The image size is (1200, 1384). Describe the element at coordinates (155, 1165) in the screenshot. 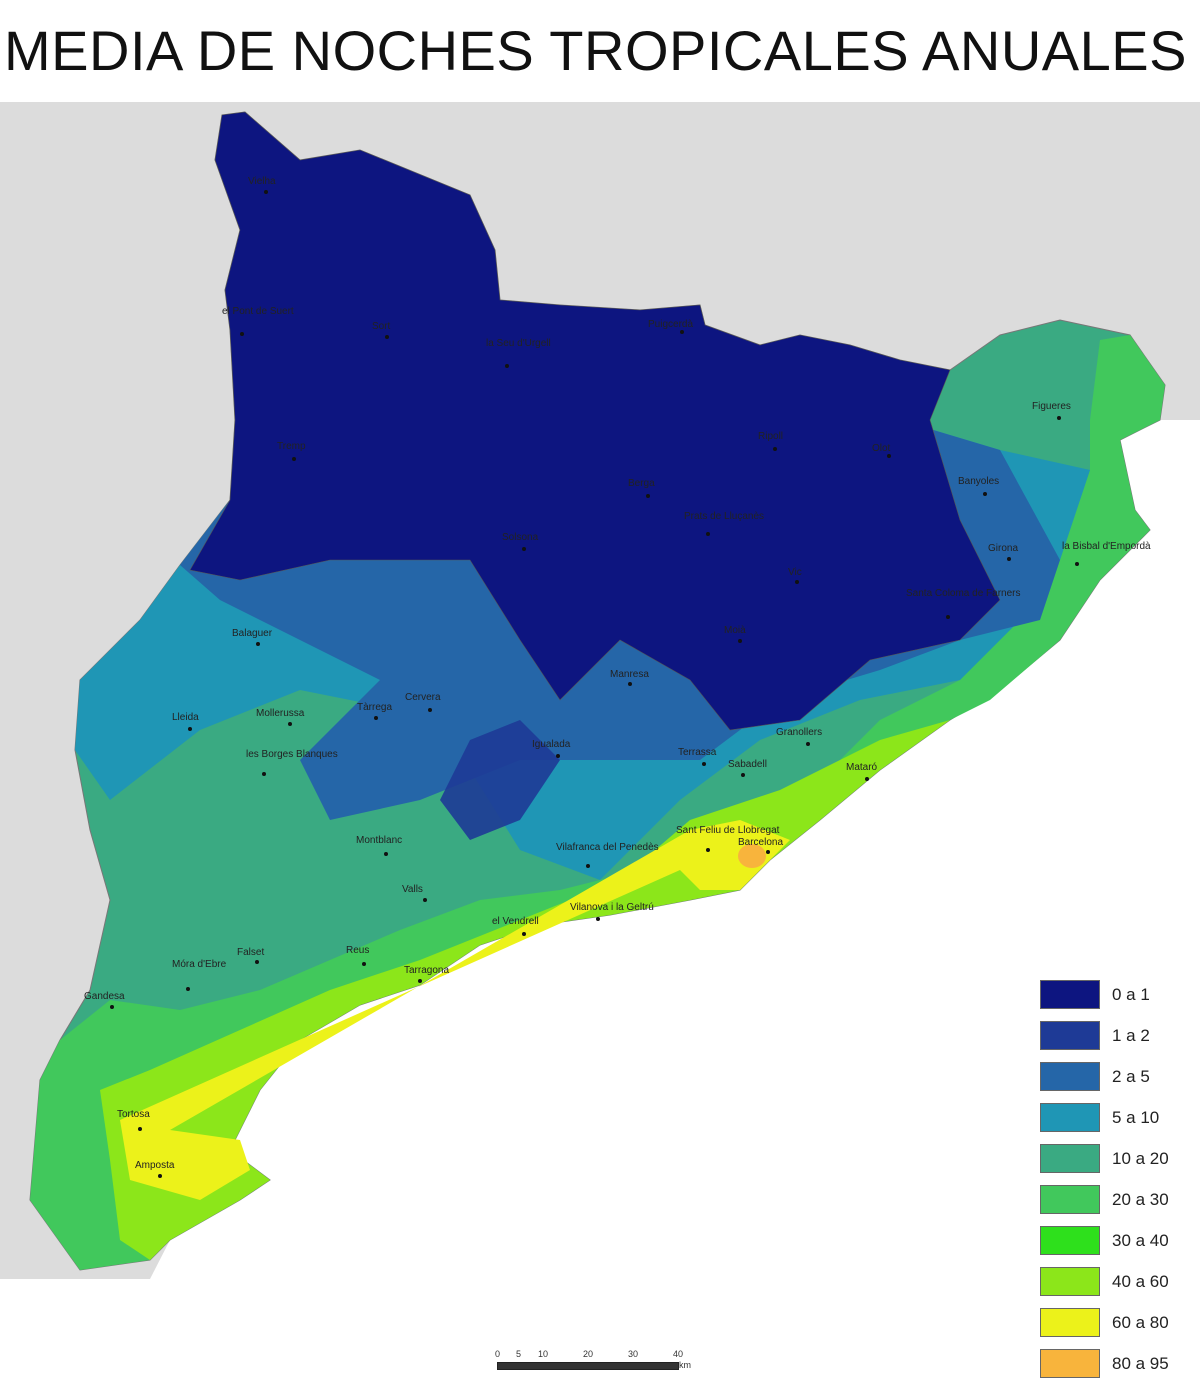

I see `town-label: Amposta` at that location.